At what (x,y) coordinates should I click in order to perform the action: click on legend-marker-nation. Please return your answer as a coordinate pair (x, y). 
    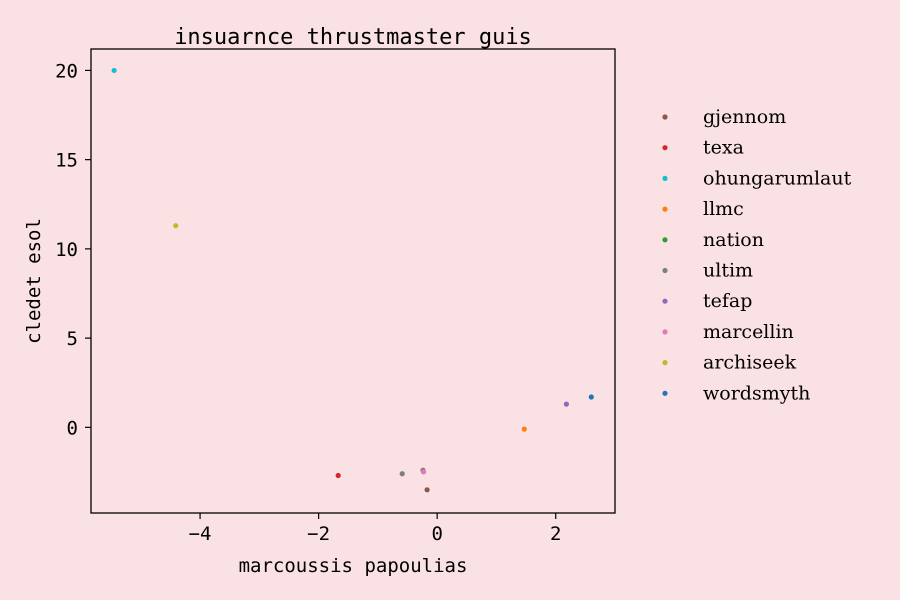
    Looking at the image, I should click on (665, 240).